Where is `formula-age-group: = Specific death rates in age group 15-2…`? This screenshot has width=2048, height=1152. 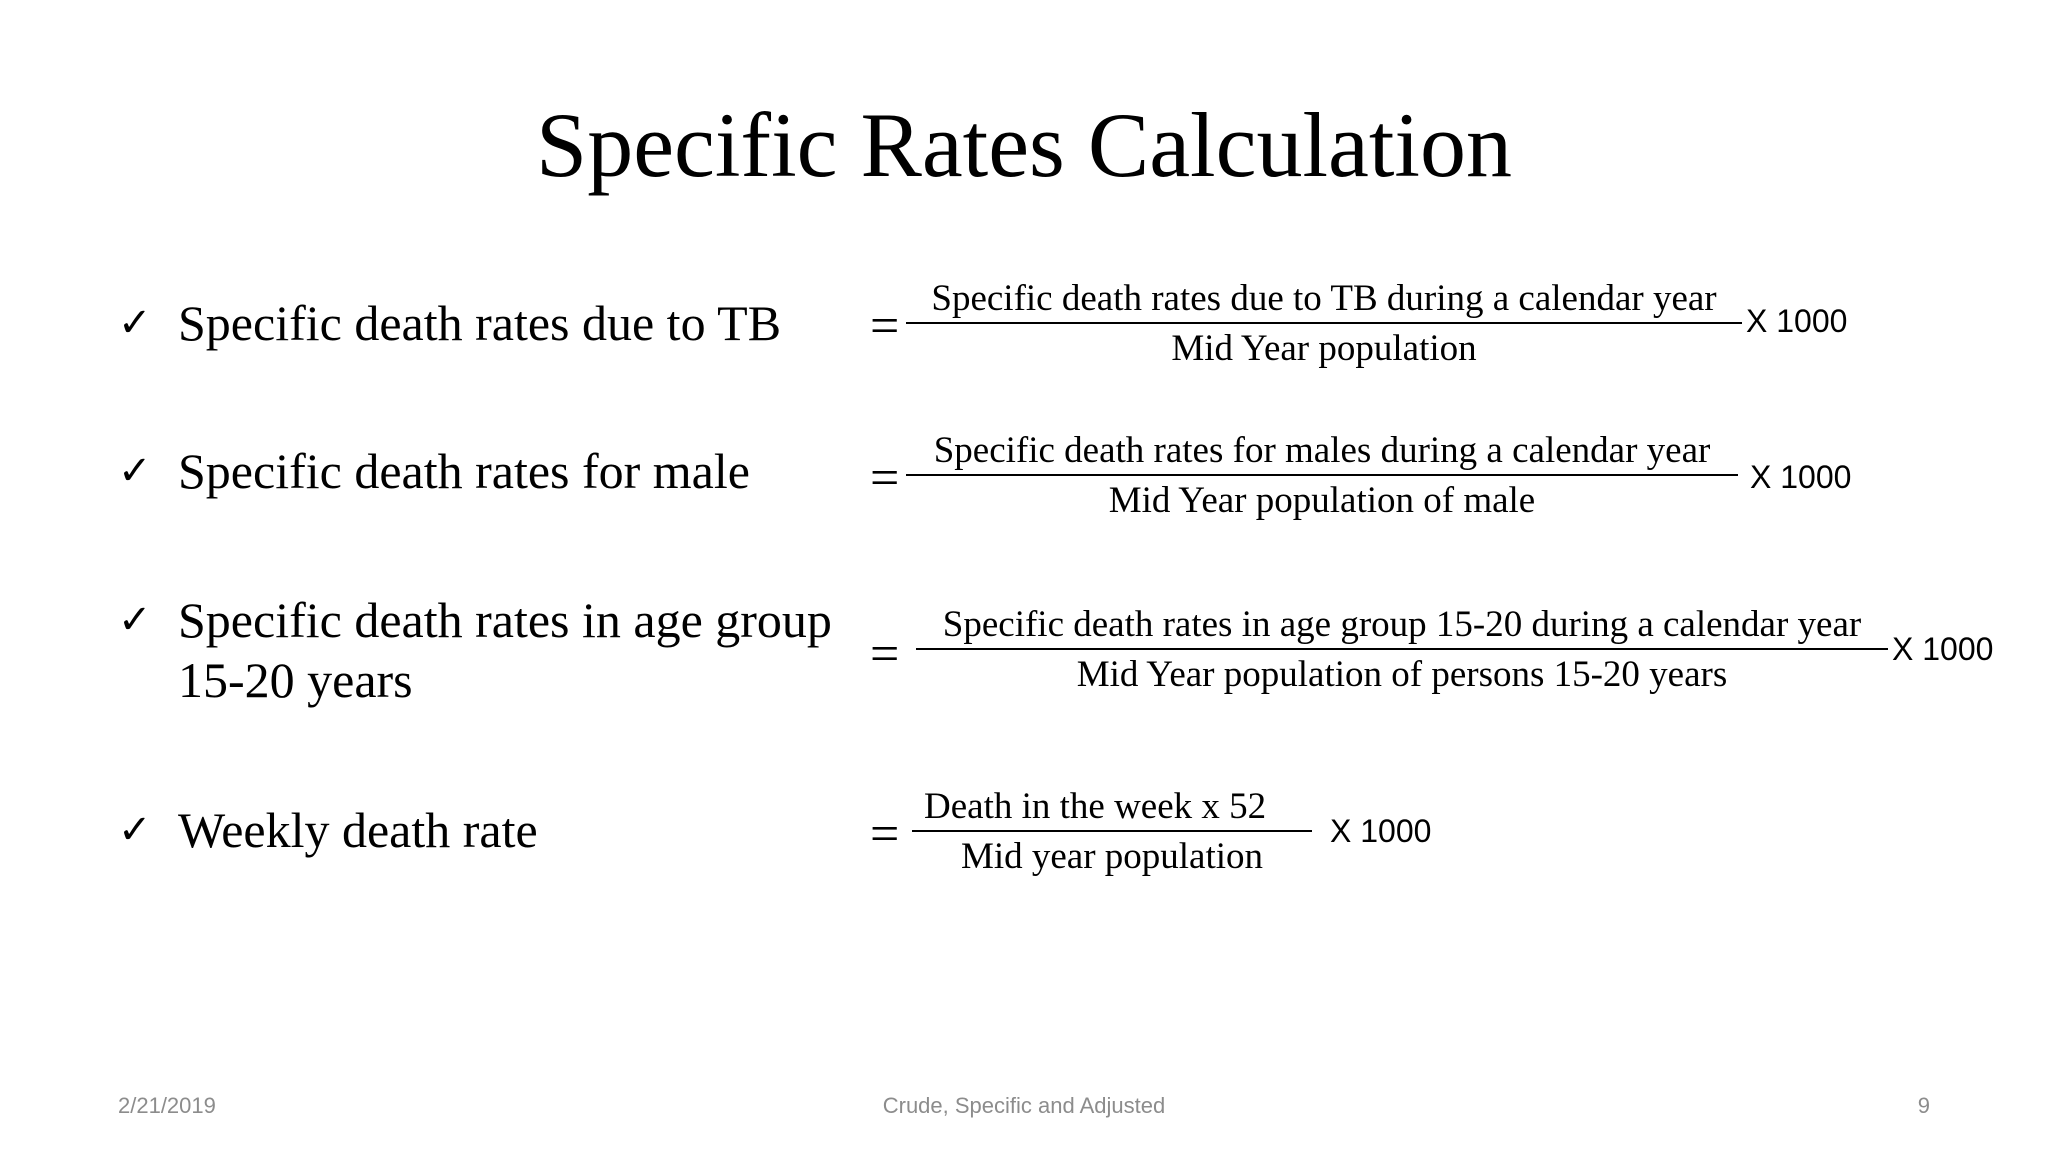 formula-age-group: = Specific death rates in age group 15-2… is located at coordinates (1450, 649).